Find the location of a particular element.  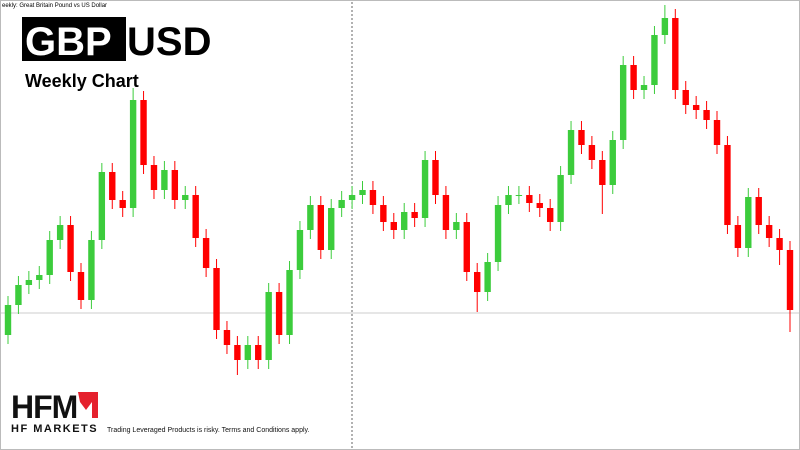

brand: HF MARKETS is located at coordinates (54, 429).